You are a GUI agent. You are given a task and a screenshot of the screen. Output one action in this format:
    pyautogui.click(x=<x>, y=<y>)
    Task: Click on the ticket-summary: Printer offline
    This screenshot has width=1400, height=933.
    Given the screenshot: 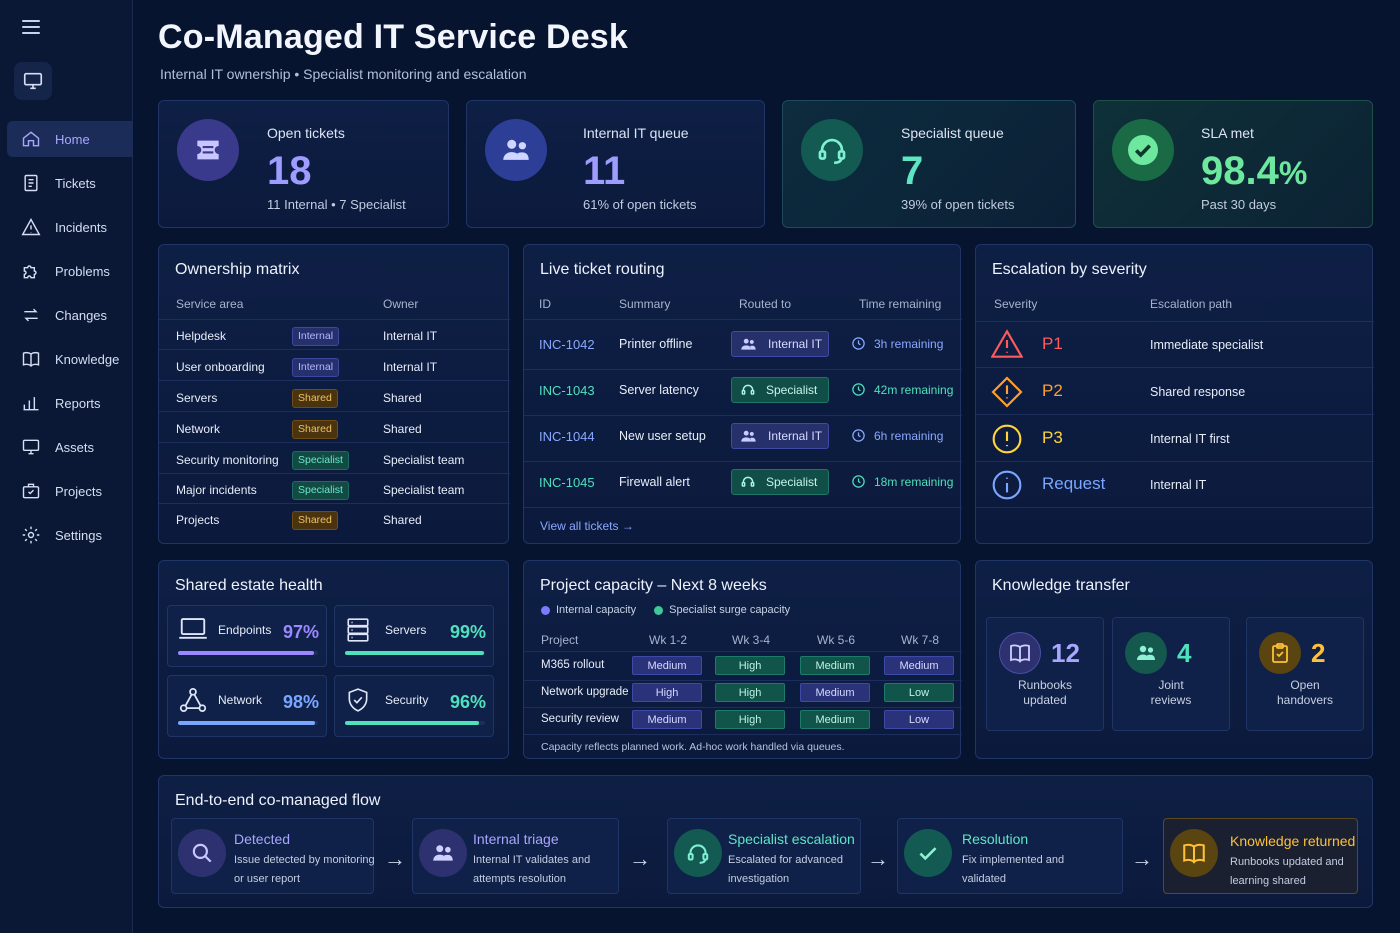 What is the action you would take?
    pyautogui.click(x=656, y=344)
    